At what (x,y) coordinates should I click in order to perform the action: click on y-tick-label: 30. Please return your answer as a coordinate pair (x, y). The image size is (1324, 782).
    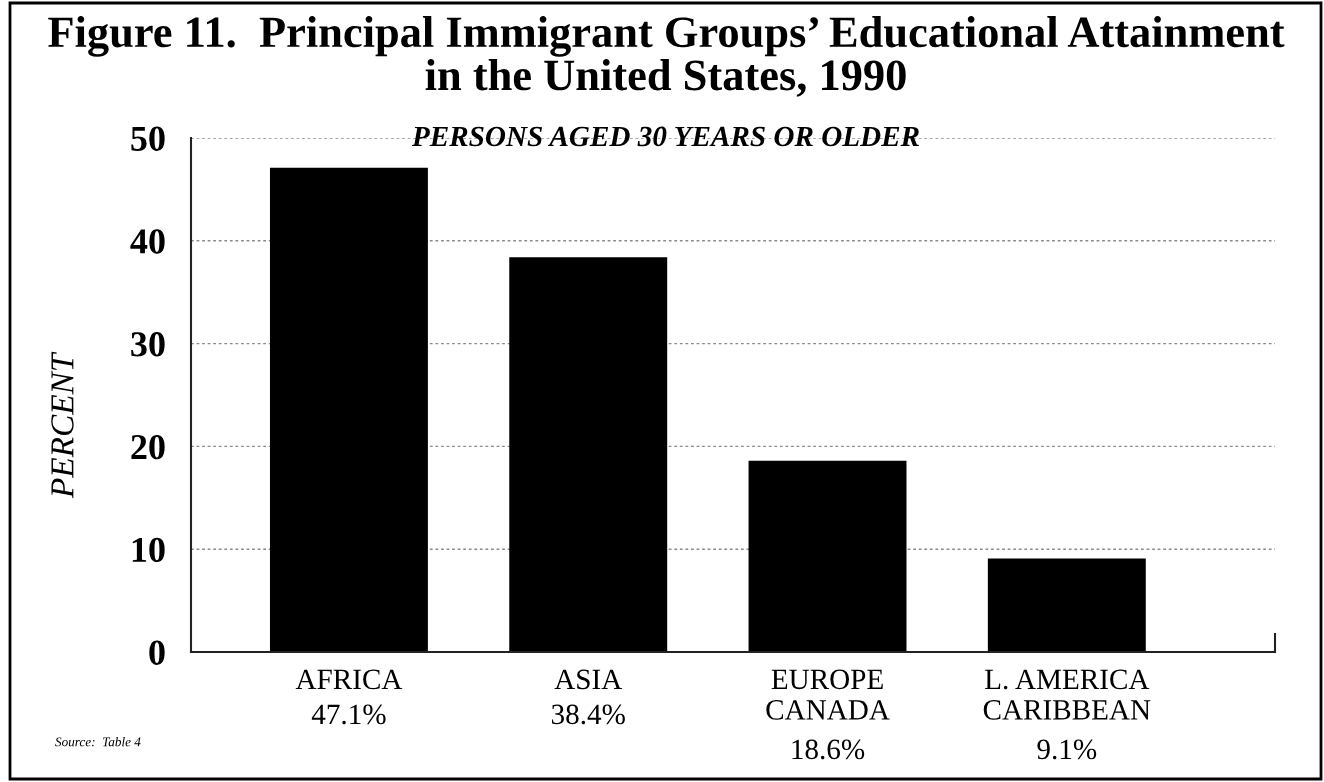
    Looking at the image, I should click on (148, 344).